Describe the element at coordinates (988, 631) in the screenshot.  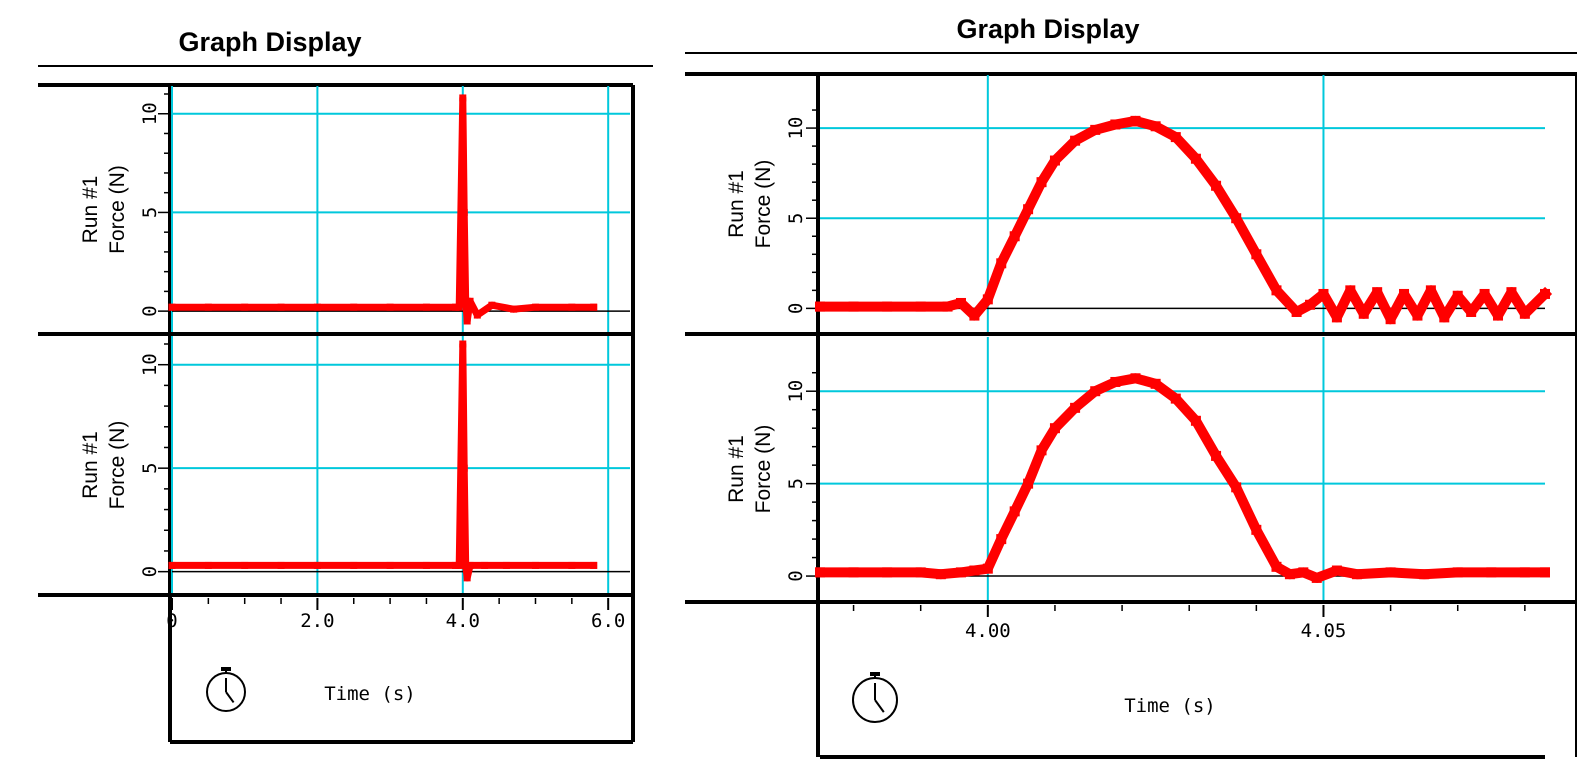
I see `x-tick-label: 4.00` at that location.